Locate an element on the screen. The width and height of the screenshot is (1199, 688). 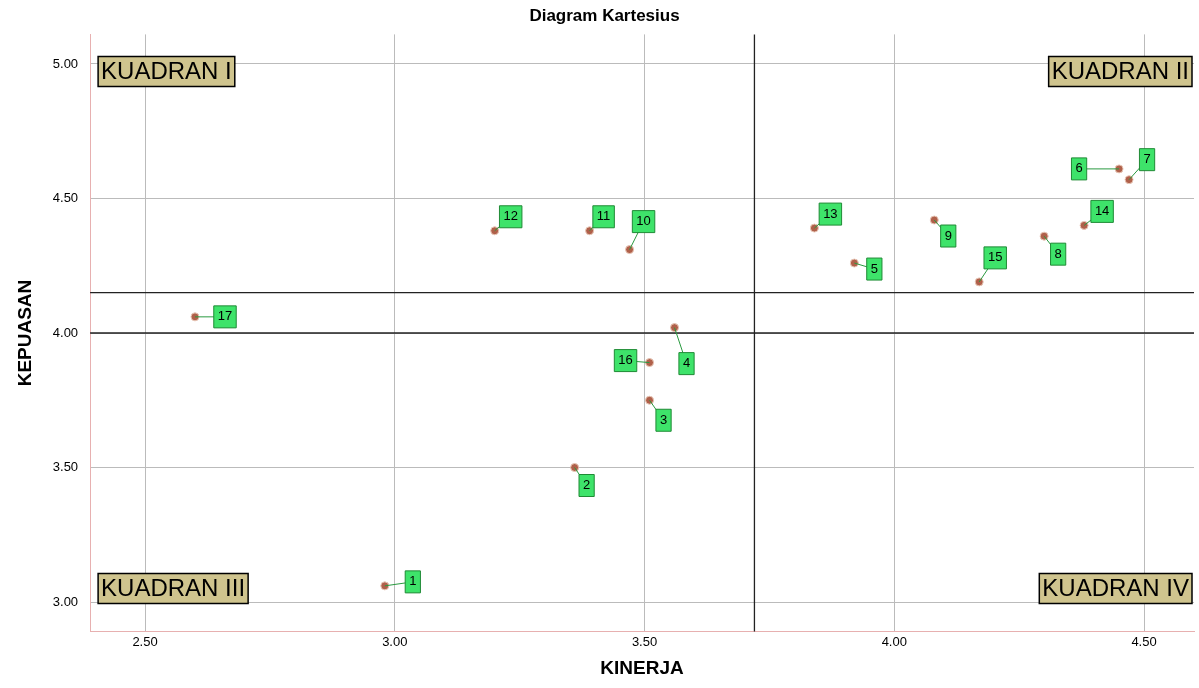
annotation: KUADRAN I is located at coordinates (166, 71).